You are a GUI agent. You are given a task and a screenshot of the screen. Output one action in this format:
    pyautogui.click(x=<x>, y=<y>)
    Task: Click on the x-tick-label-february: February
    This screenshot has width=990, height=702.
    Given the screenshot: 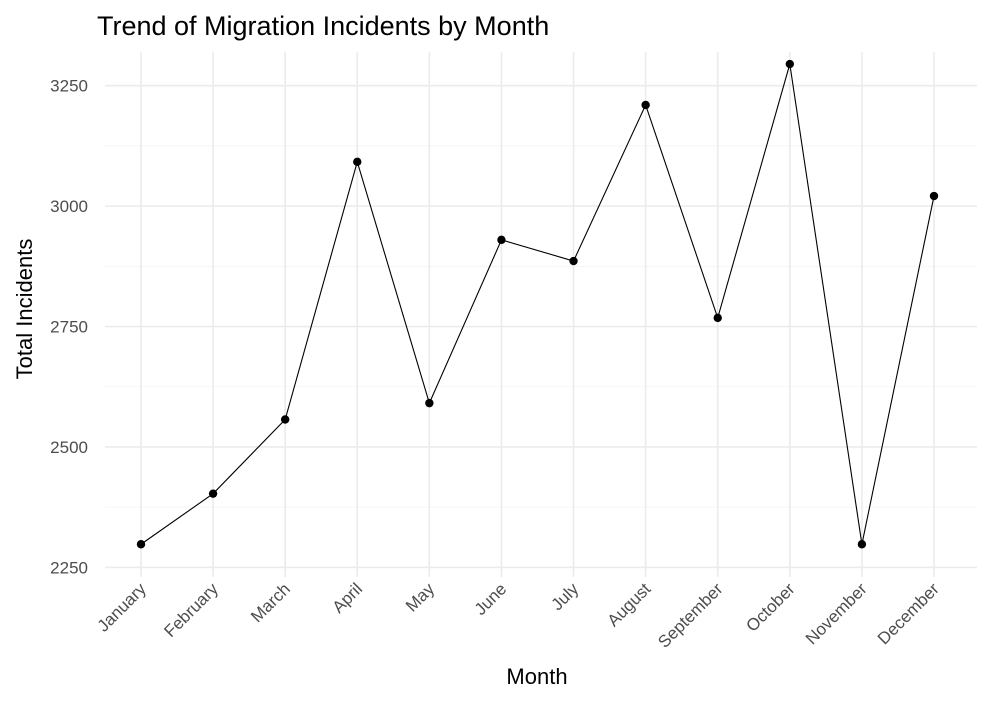 What is the action you would take?
    pyautogui.click(x=191, y=610)
    